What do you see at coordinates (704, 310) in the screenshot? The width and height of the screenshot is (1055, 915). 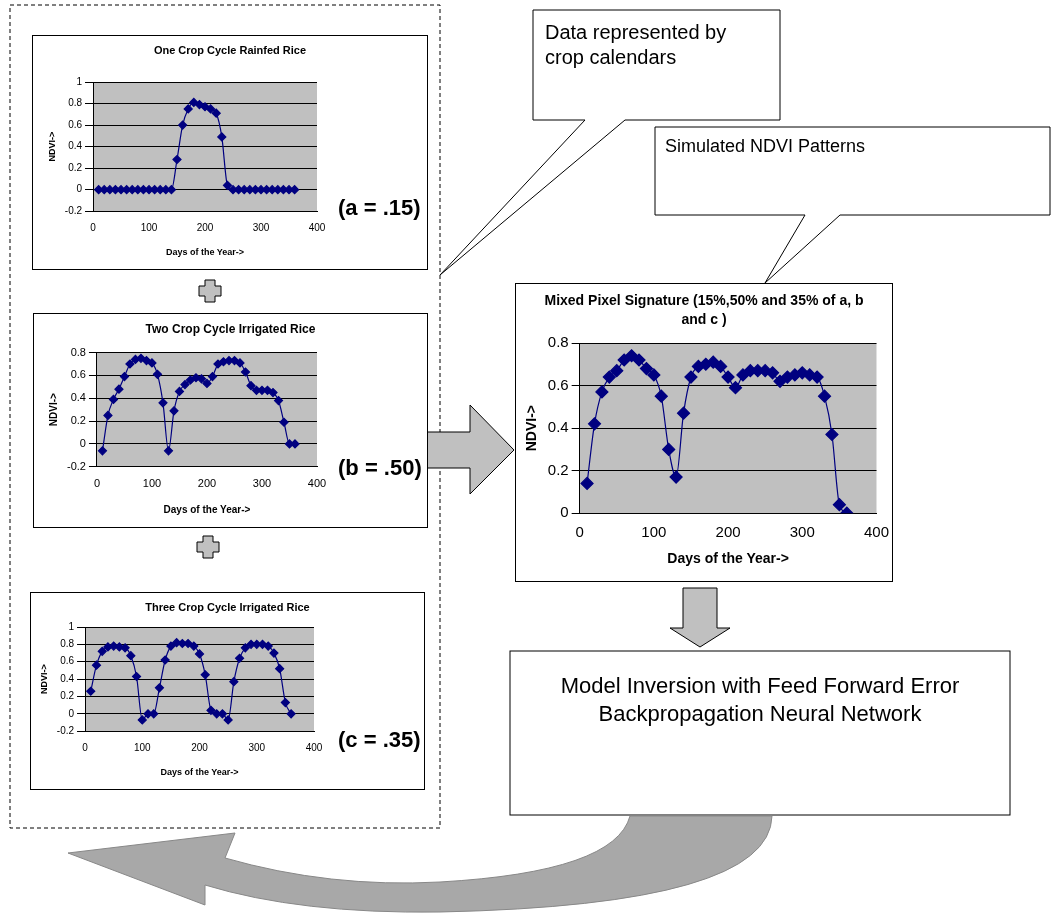 I see `chart-title: Mixed Pixel Signature (15%,50% and 35% of a, b and c )` at bounding box center [704, 310].